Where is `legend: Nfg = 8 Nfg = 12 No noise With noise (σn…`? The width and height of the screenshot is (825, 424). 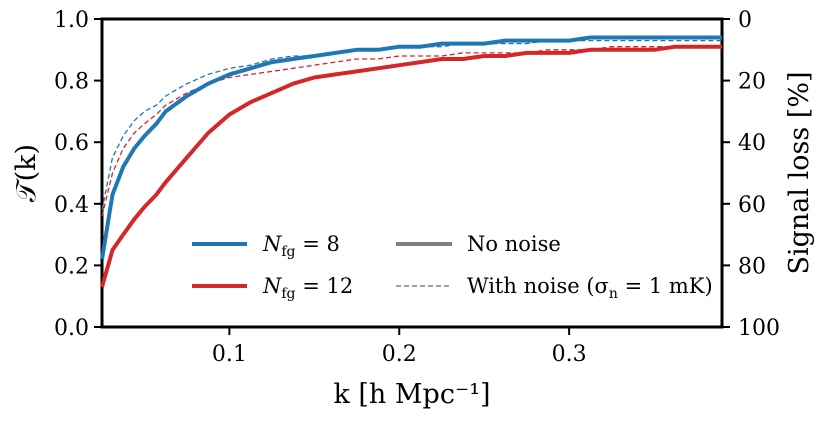 legend: Nfg = 8 Nfg = 12 No noise With noise (σn… is located at coordinates (452, 267).